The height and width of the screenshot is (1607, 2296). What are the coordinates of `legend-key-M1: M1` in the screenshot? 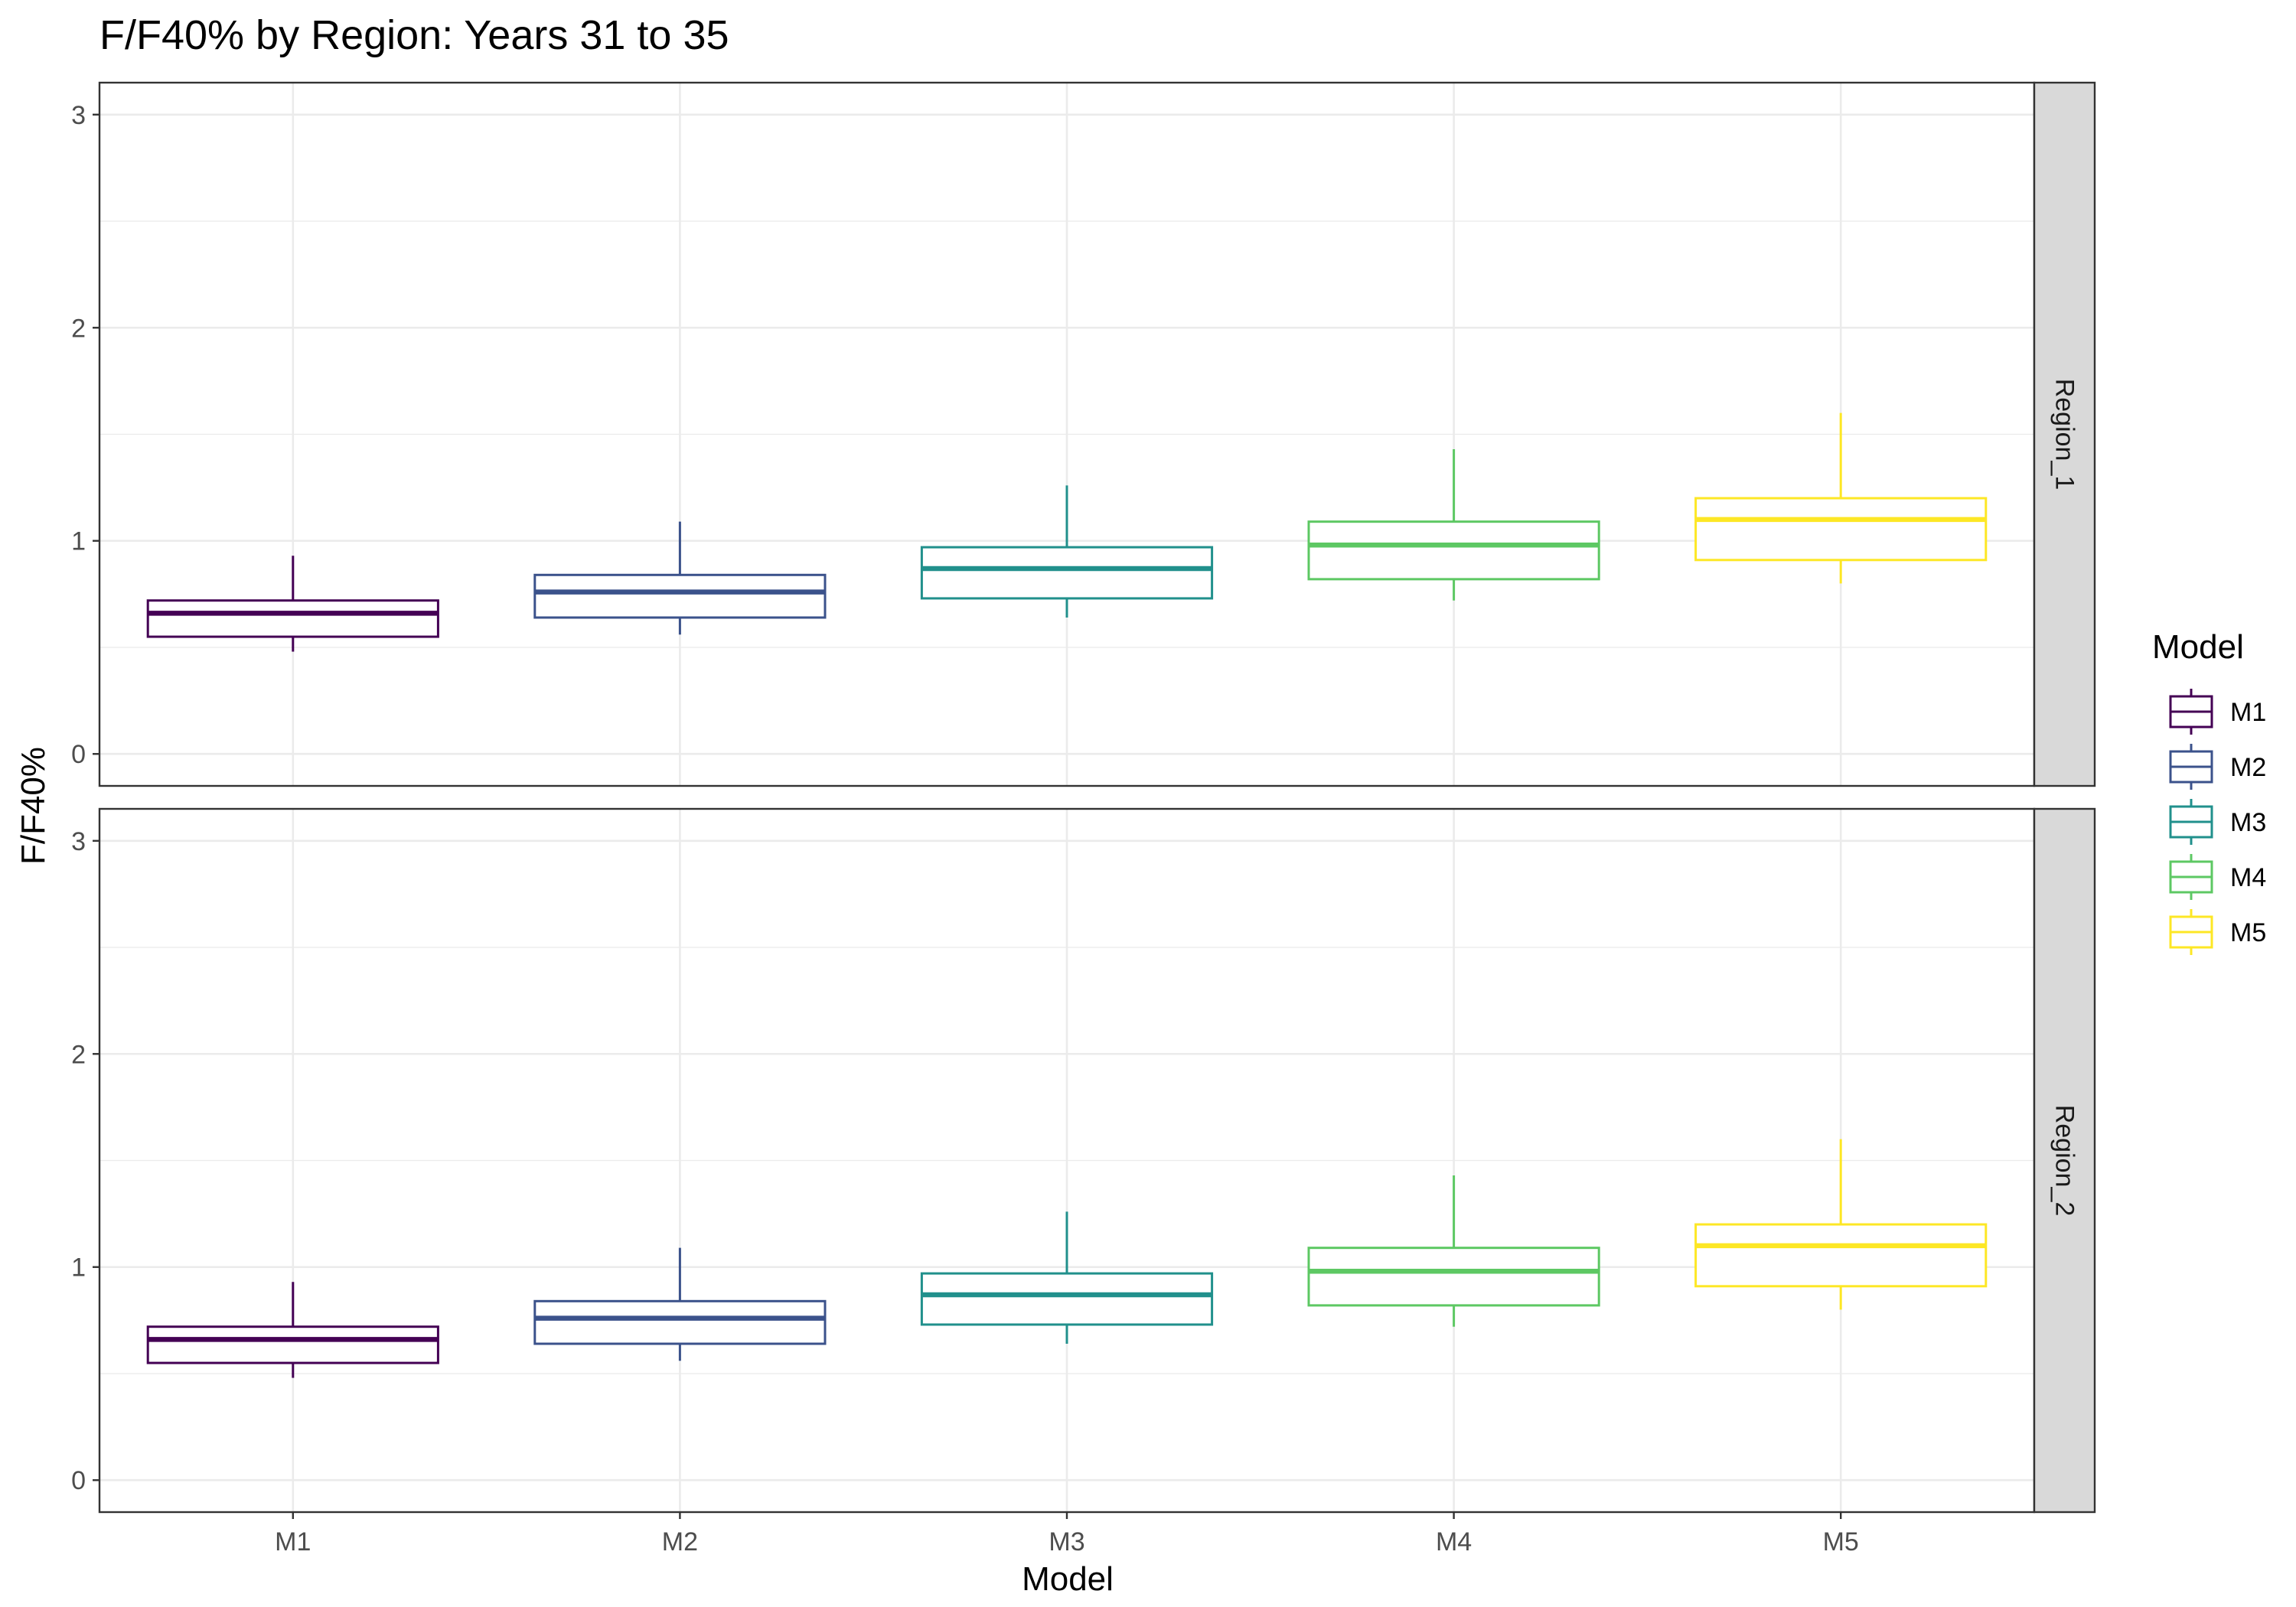 It's located at (2217, 712).